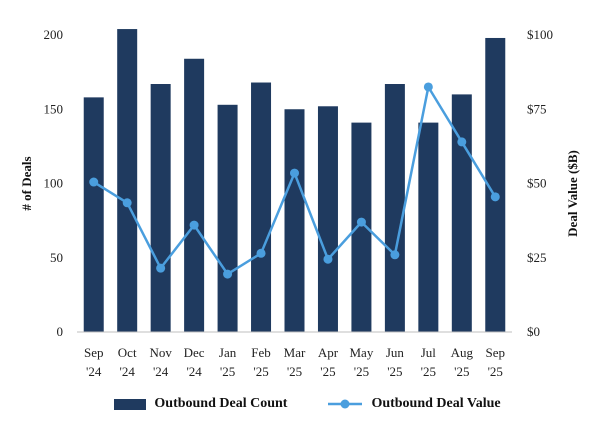 The image size is (615, 425). I want to click on y-right-tick: $100, so click(540, 34).